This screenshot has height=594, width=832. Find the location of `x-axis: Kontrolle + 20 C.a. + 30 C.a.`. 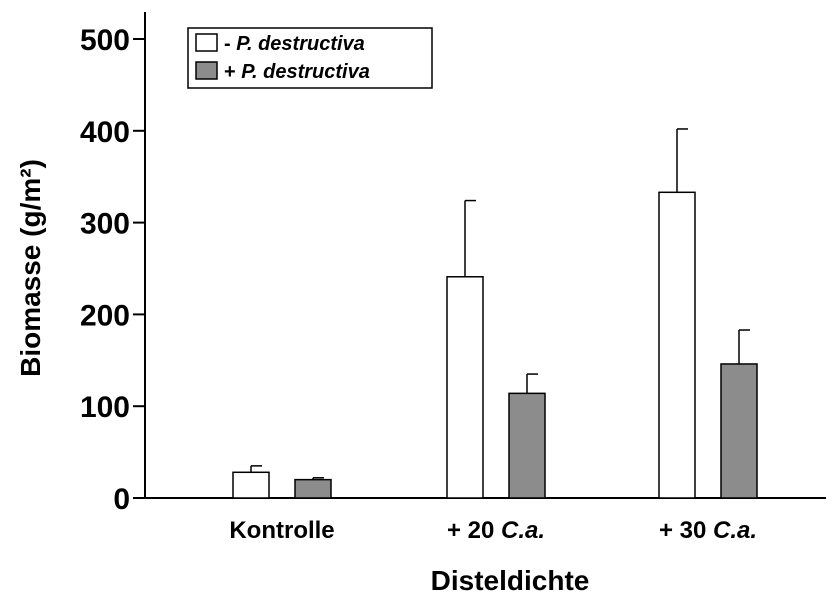

x-axis: Kontrolle + 20 C.a. + 30 C.a. is located at coordinates (485, 520).